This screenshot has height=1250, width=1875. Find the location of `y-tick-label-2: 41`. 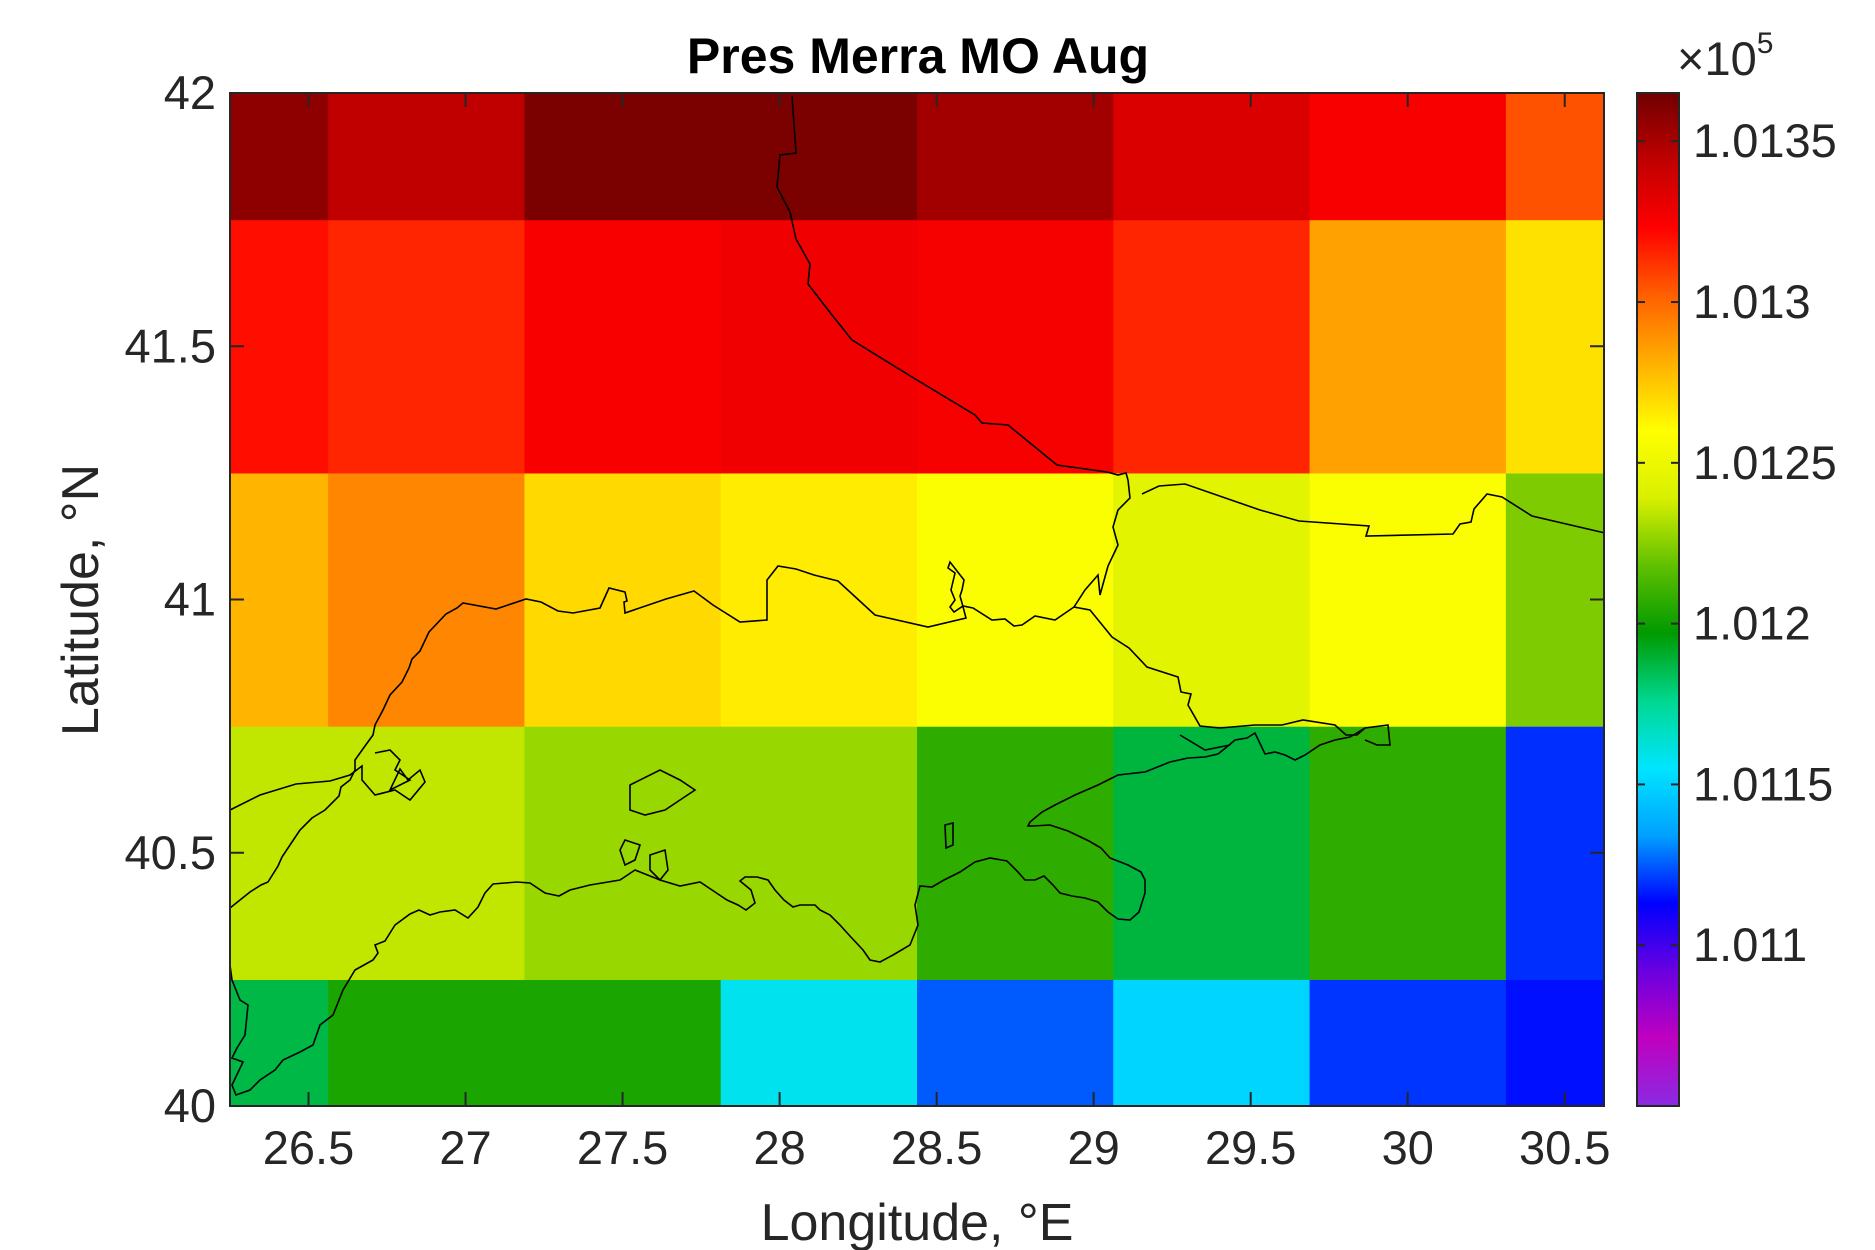

y-tick-label-2: 41 is located at coordinates (190, 599).